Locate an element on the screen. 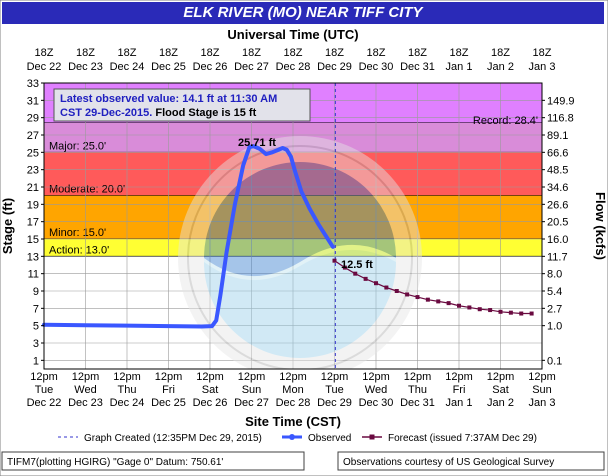 The width and height of the screenshot is (608, 476). top-tick-date: Jan 2 is located at coordinates (500, 67).